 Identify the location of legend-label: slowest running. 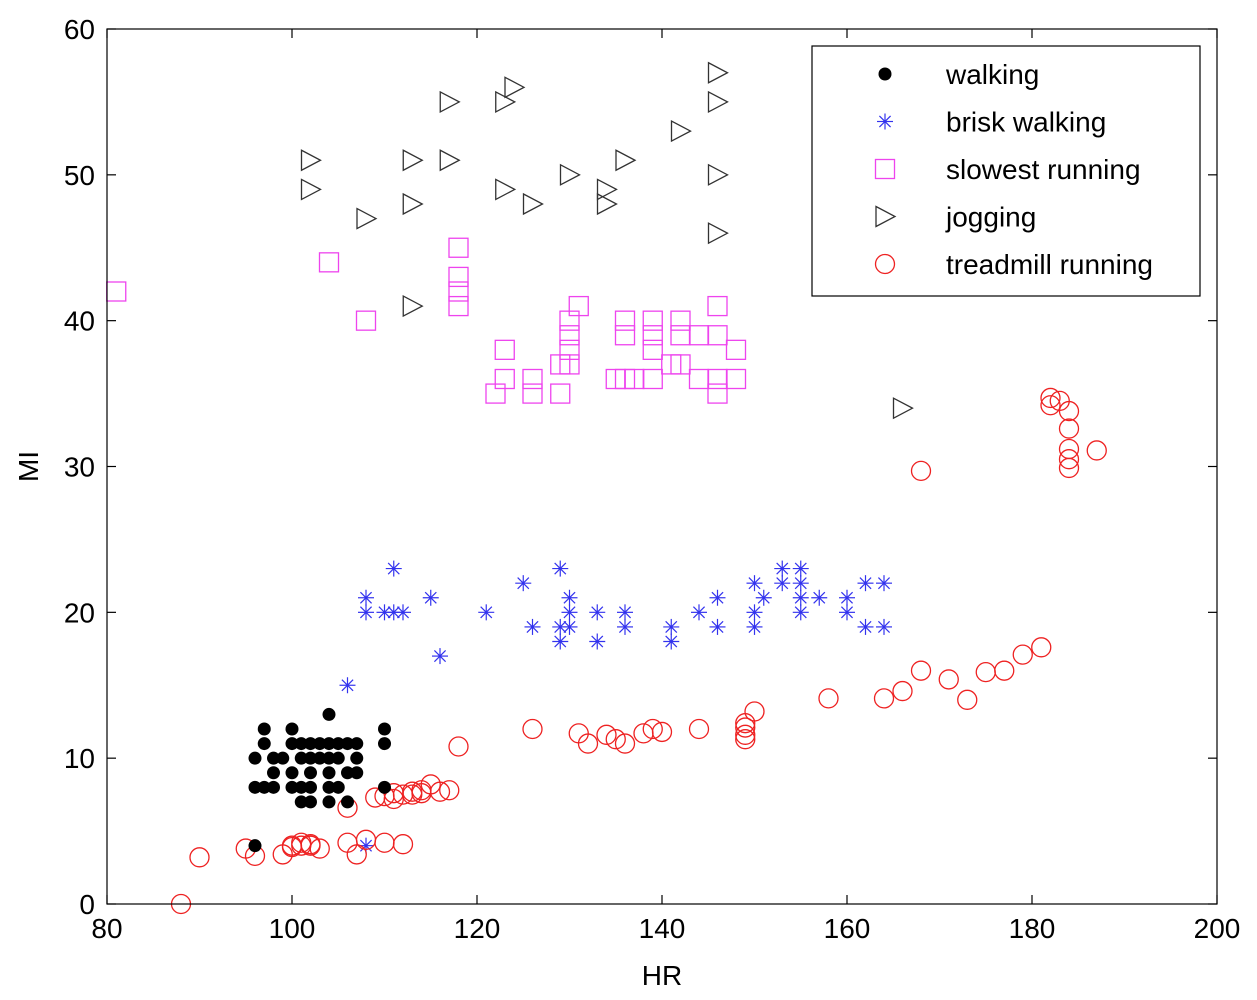
(1043, 169).